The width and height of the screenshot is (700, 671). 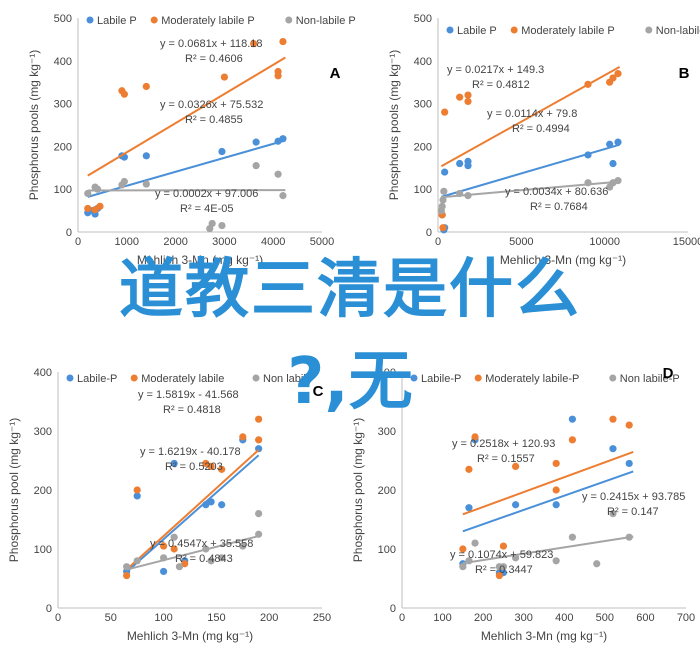 What do you see at coordinates (686, 618) in the screenshot?
I see `x-tick-label: 700` at bounding box center [686, 618].